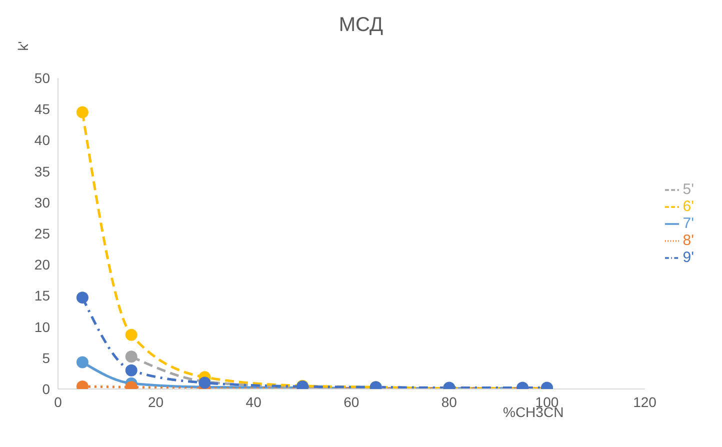 This screenshot has width=722, height=447. Describe the element at coordinates (688, 240) in the screenshot. I see `legend-label: 8'` at that location.